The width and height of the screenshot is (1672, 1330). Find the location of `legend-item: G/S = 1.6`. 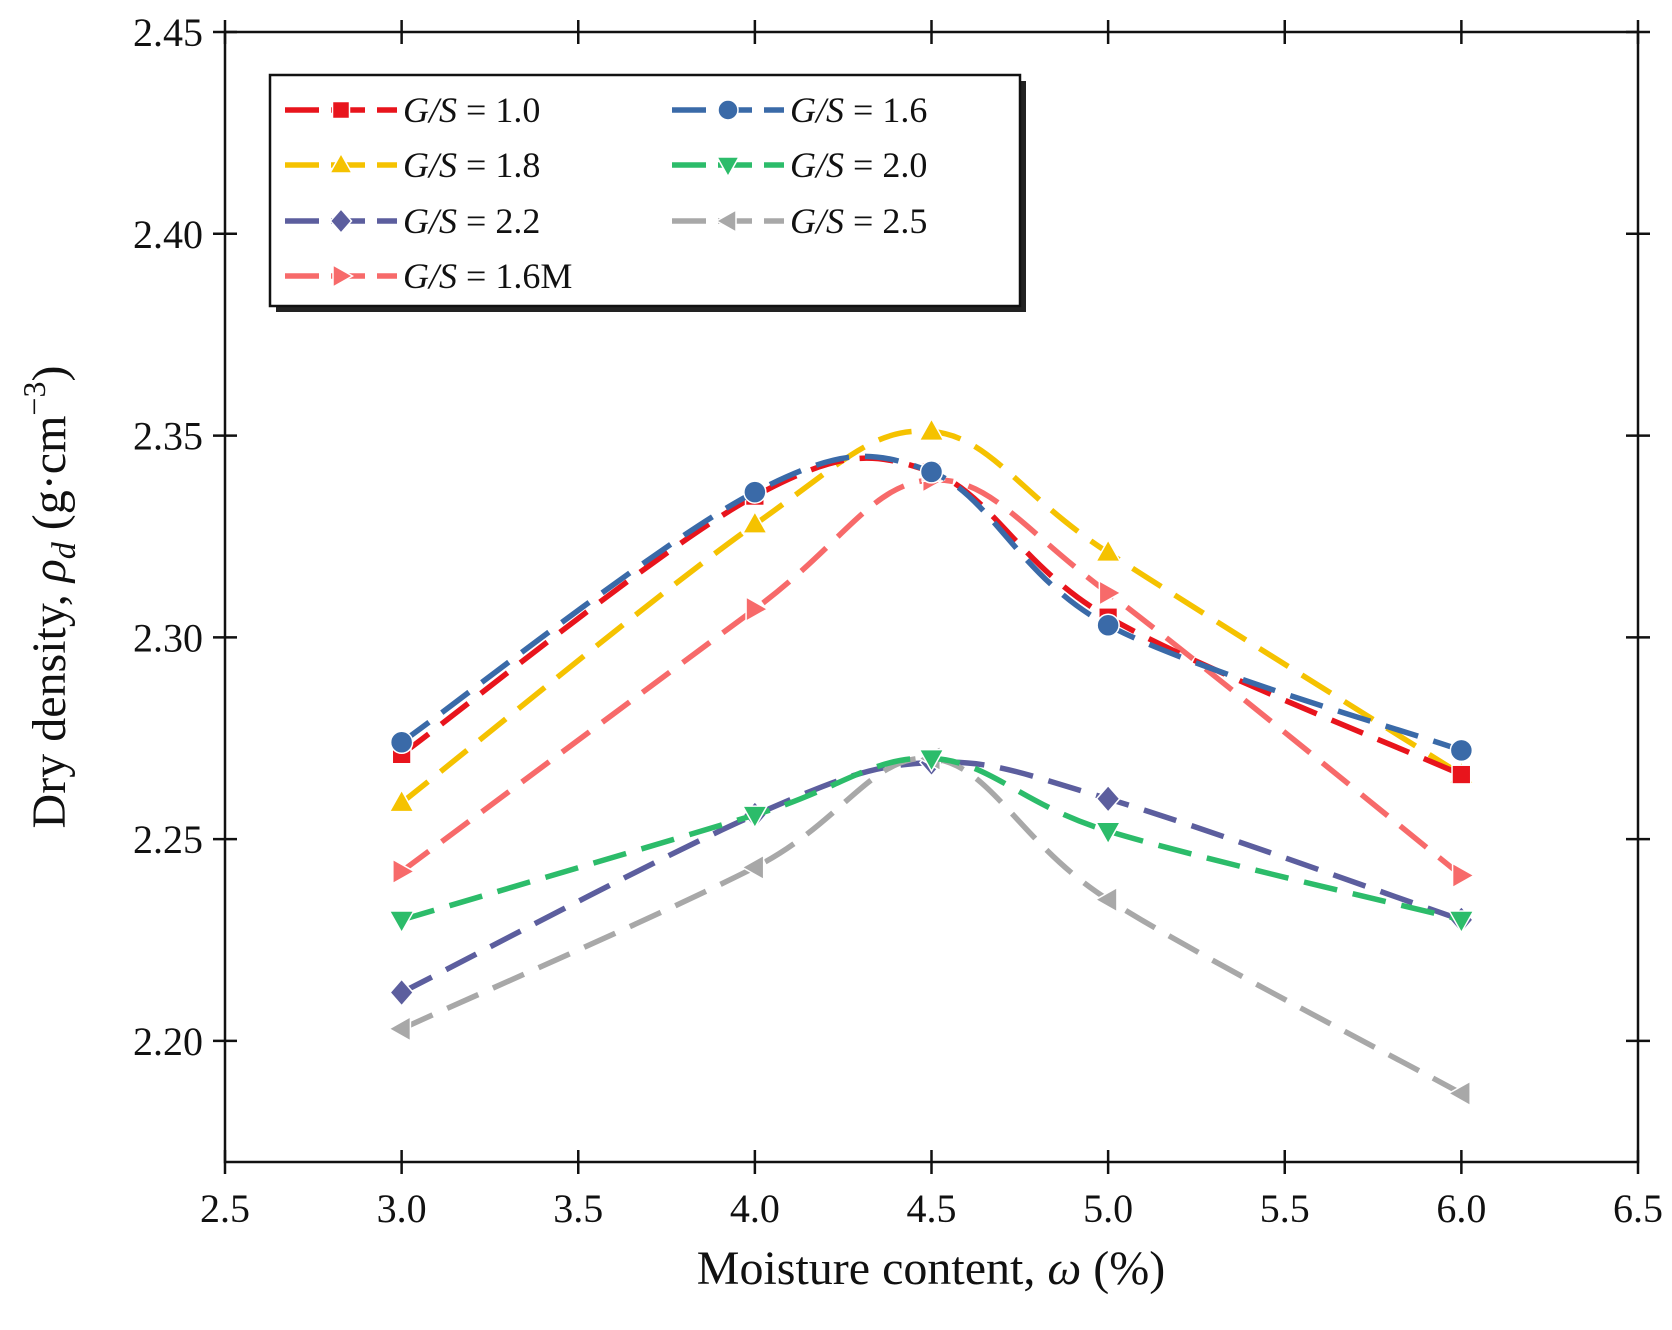

legend-item: G/S = 1.6 is located at coordinates (799, 110).